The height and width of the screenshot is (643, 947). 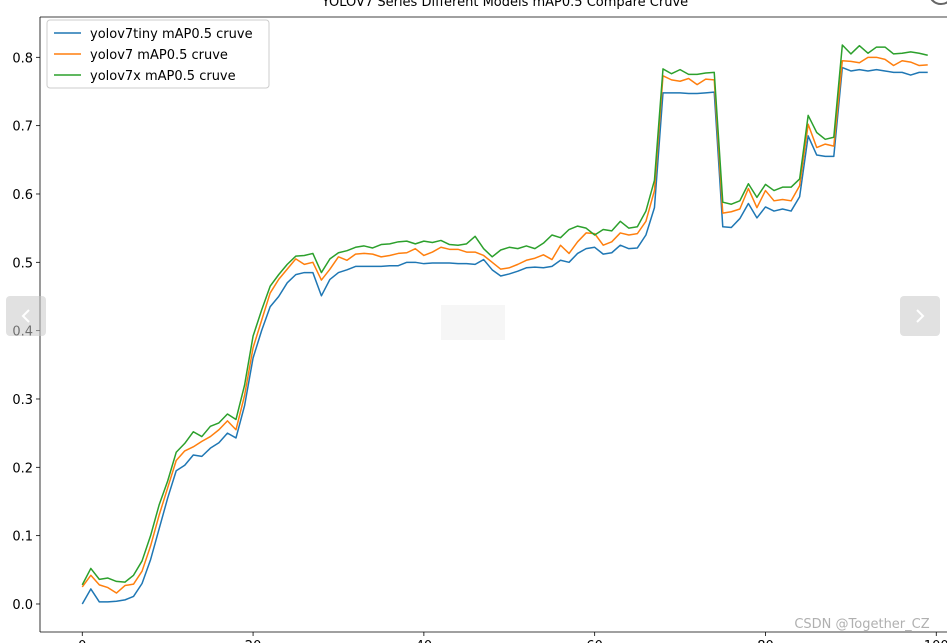 What do you see at coordinates (22, 127) in the screenshot?
I see `y-tick-label: 0.7` at bounding box center [22, 127].